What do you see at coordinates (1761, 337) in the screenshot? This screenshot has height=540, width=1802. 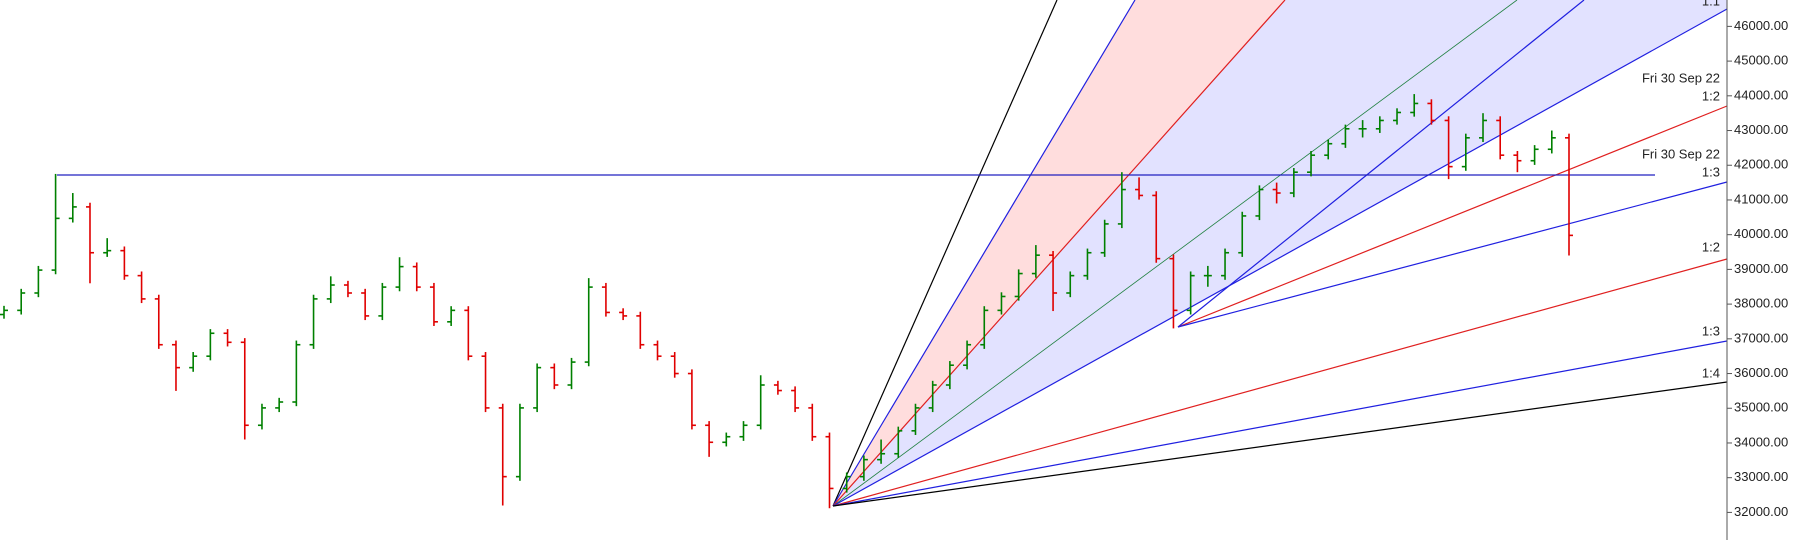 I see `y-tick-label: 37000.00` at bounding box center [1761, 337].